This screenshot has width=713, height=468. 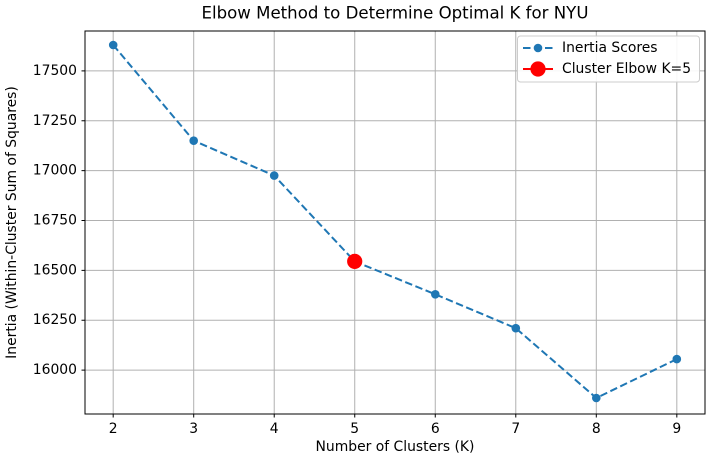 I want to click on data-point-k6, so click(x=435, y=294).